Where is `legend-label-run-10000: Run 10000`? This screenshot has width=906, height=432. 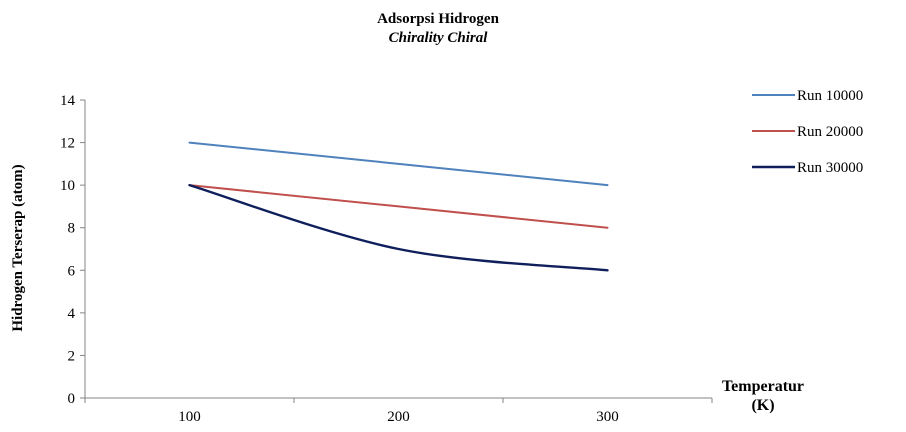 legend-label-run-10000: Run 10000 is located at coordinates (830, 96).